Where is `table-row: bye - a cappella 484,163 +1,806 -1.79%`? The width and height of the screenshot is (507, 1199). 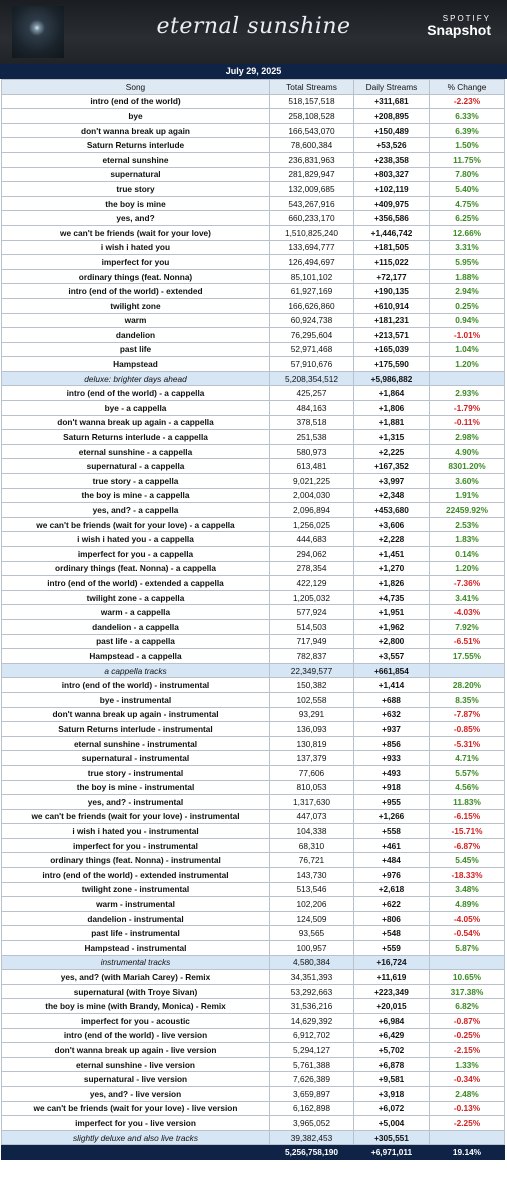
table-row: bye - a cappella 484,163 +1,806 -1.79% is located at coordinates (253, 408).